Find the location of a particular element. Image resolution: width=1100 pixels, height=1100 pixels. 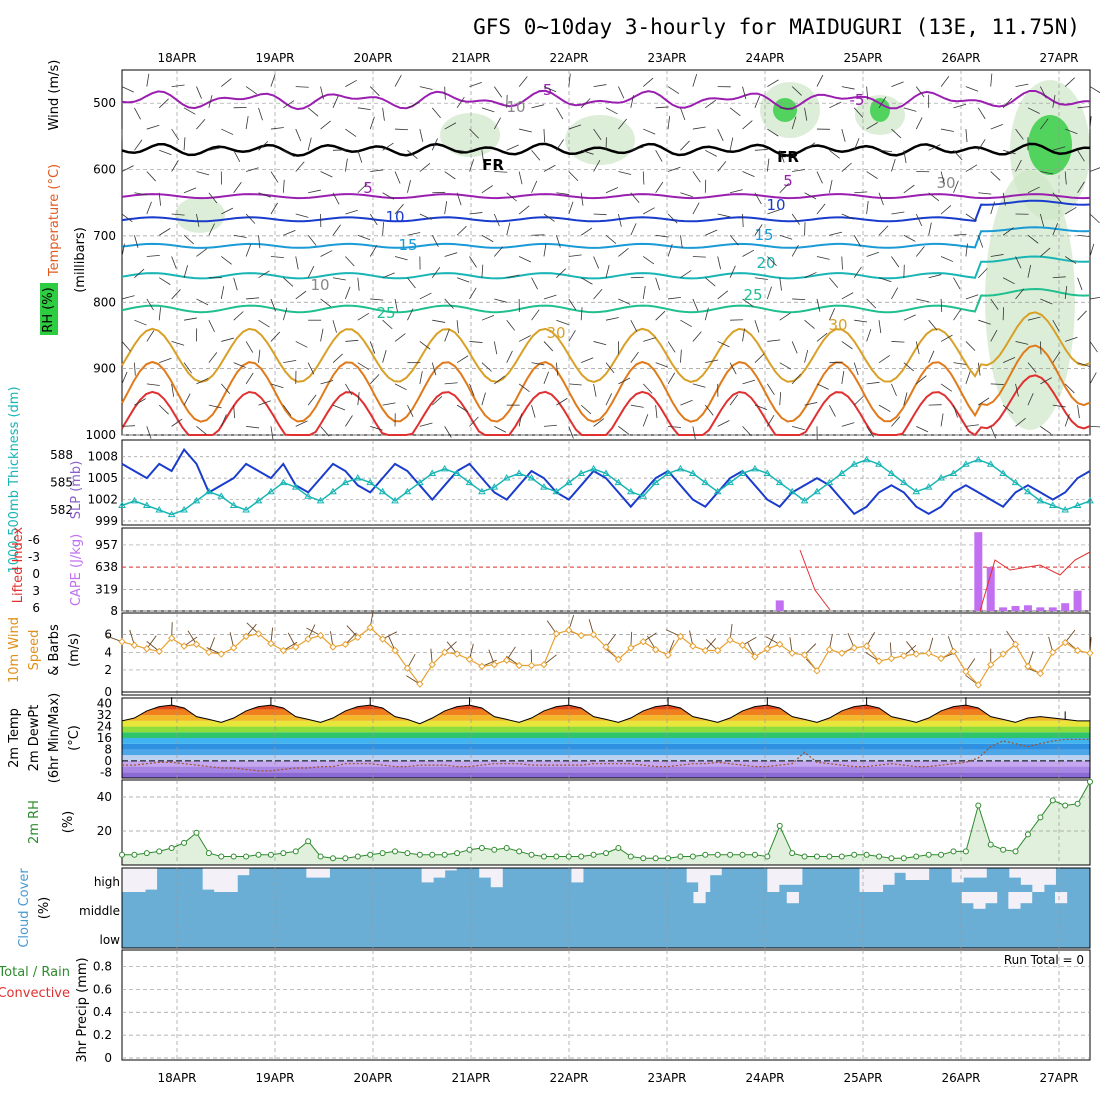

wind-barb-10m is located at coordinates (550, 660).